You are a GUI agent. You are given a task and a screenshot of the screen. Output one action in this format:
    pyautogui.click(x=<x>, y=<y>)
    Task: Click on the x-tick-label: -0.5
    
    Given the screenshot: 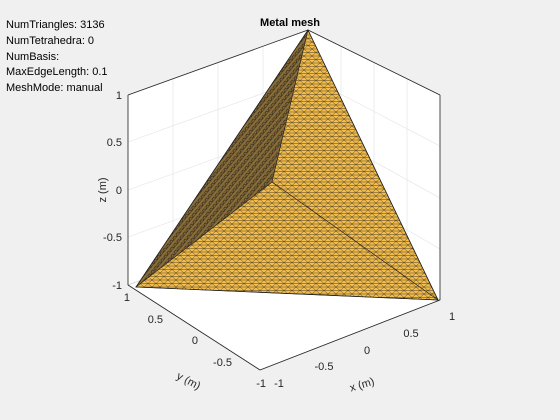 What is the action you would take?
    pyautogui.click(x=324, y=367)
    